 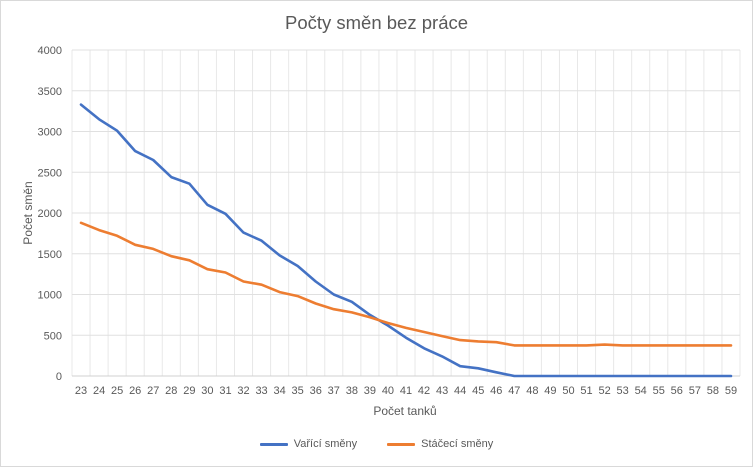 I want to click on x-tick-label: 30, so click(x=207, y=391).